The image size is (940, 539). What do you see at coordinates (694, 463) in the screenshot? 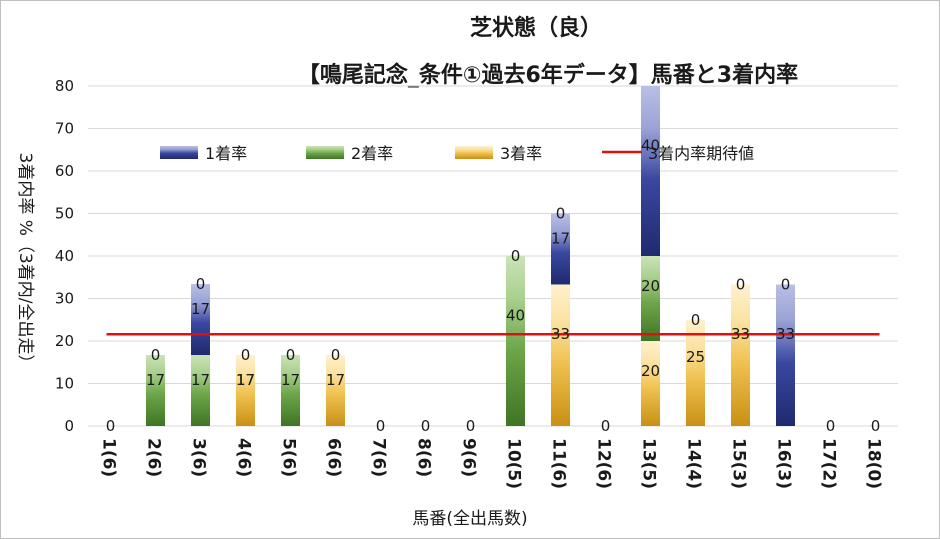
I see `x-tick-label: 14(4)` at bounding box center [694, 463].